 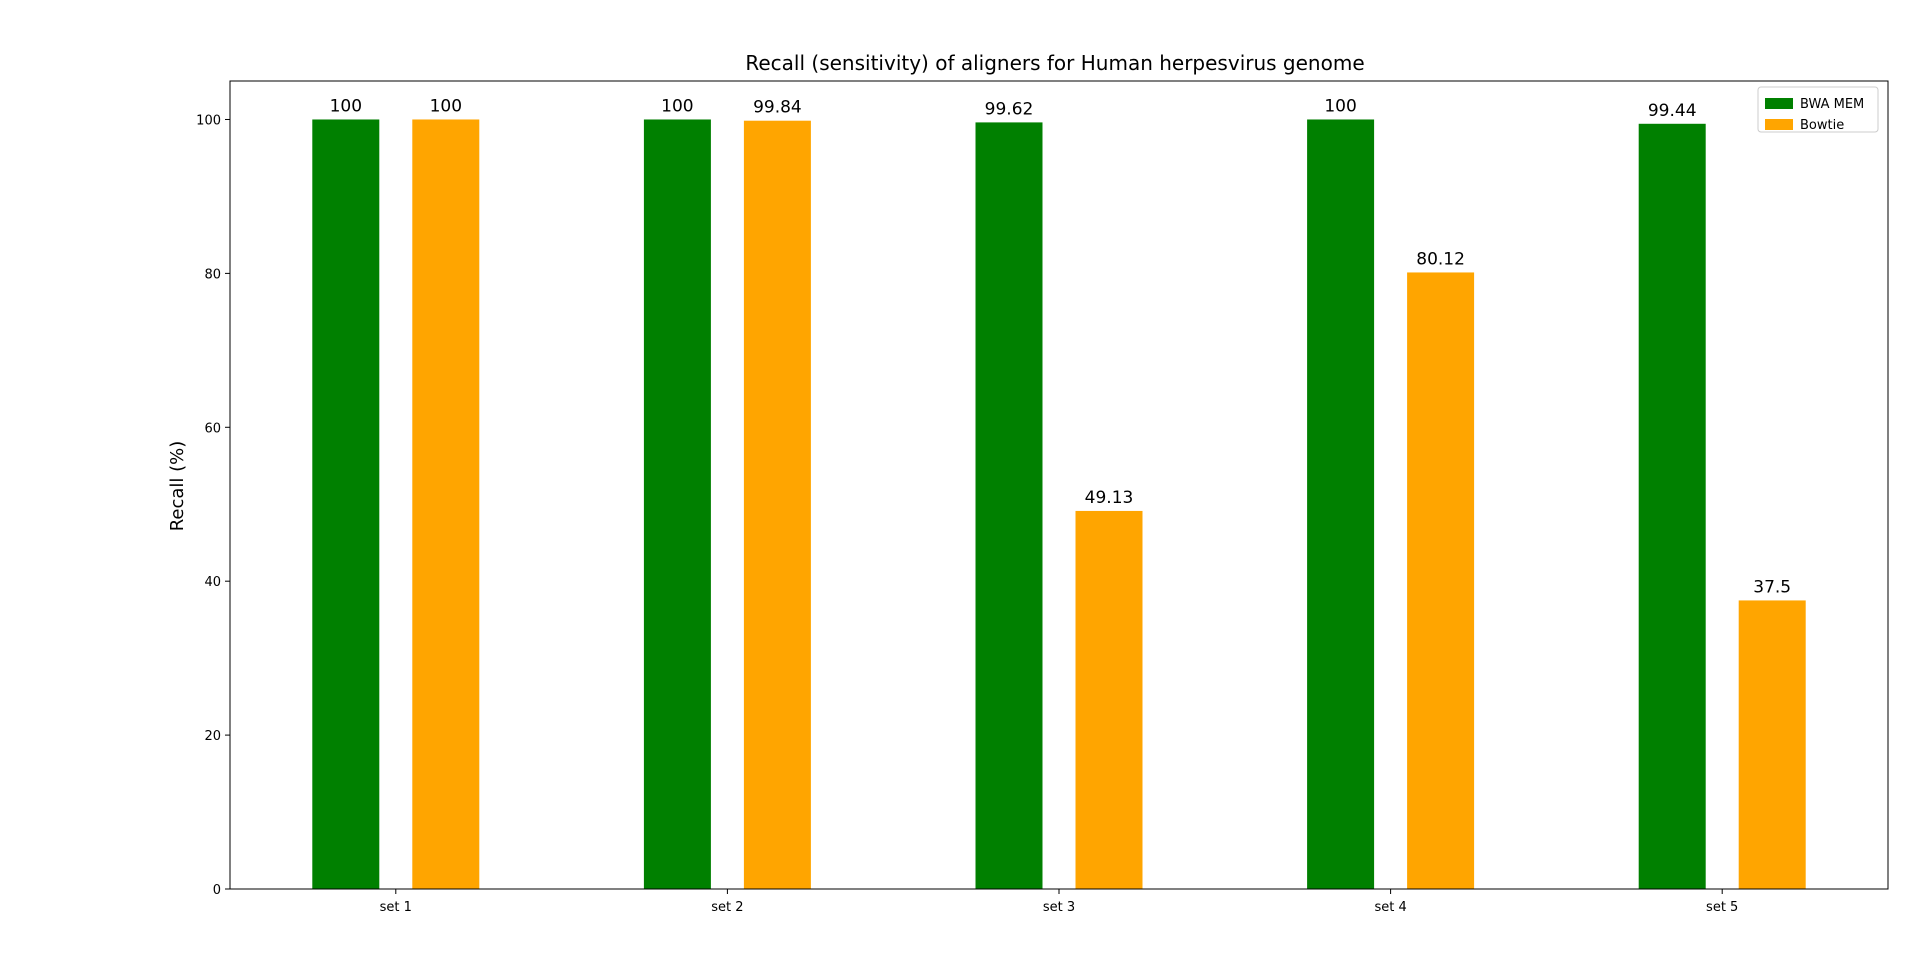 I want to click on data-label-bowtie-5: 37.5, so click(x=1772, y=587).